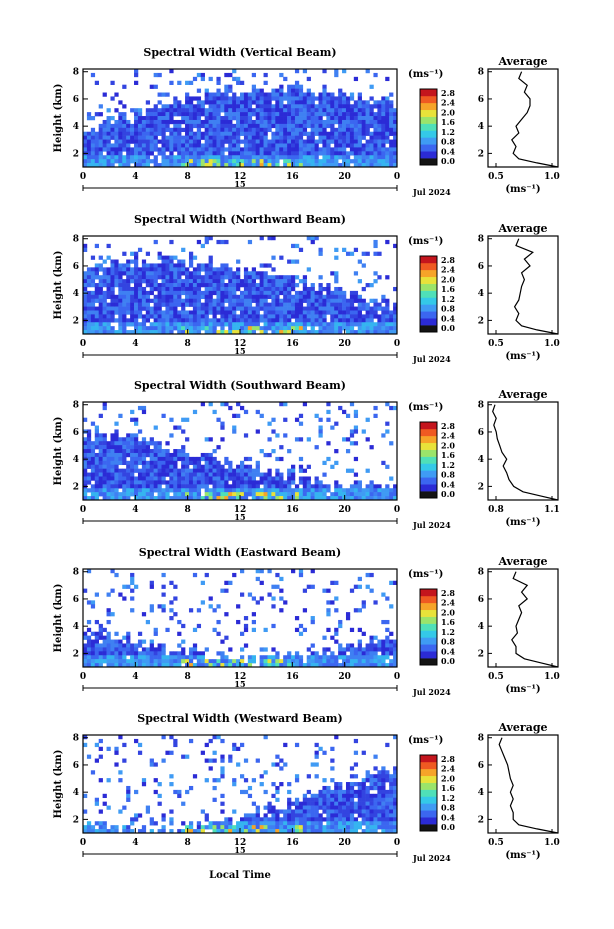  What do you see at coordinates (448, 289) in the screenshot?
I see `colorbar-tick-label: 1.6` at bounding box center [448, 289].